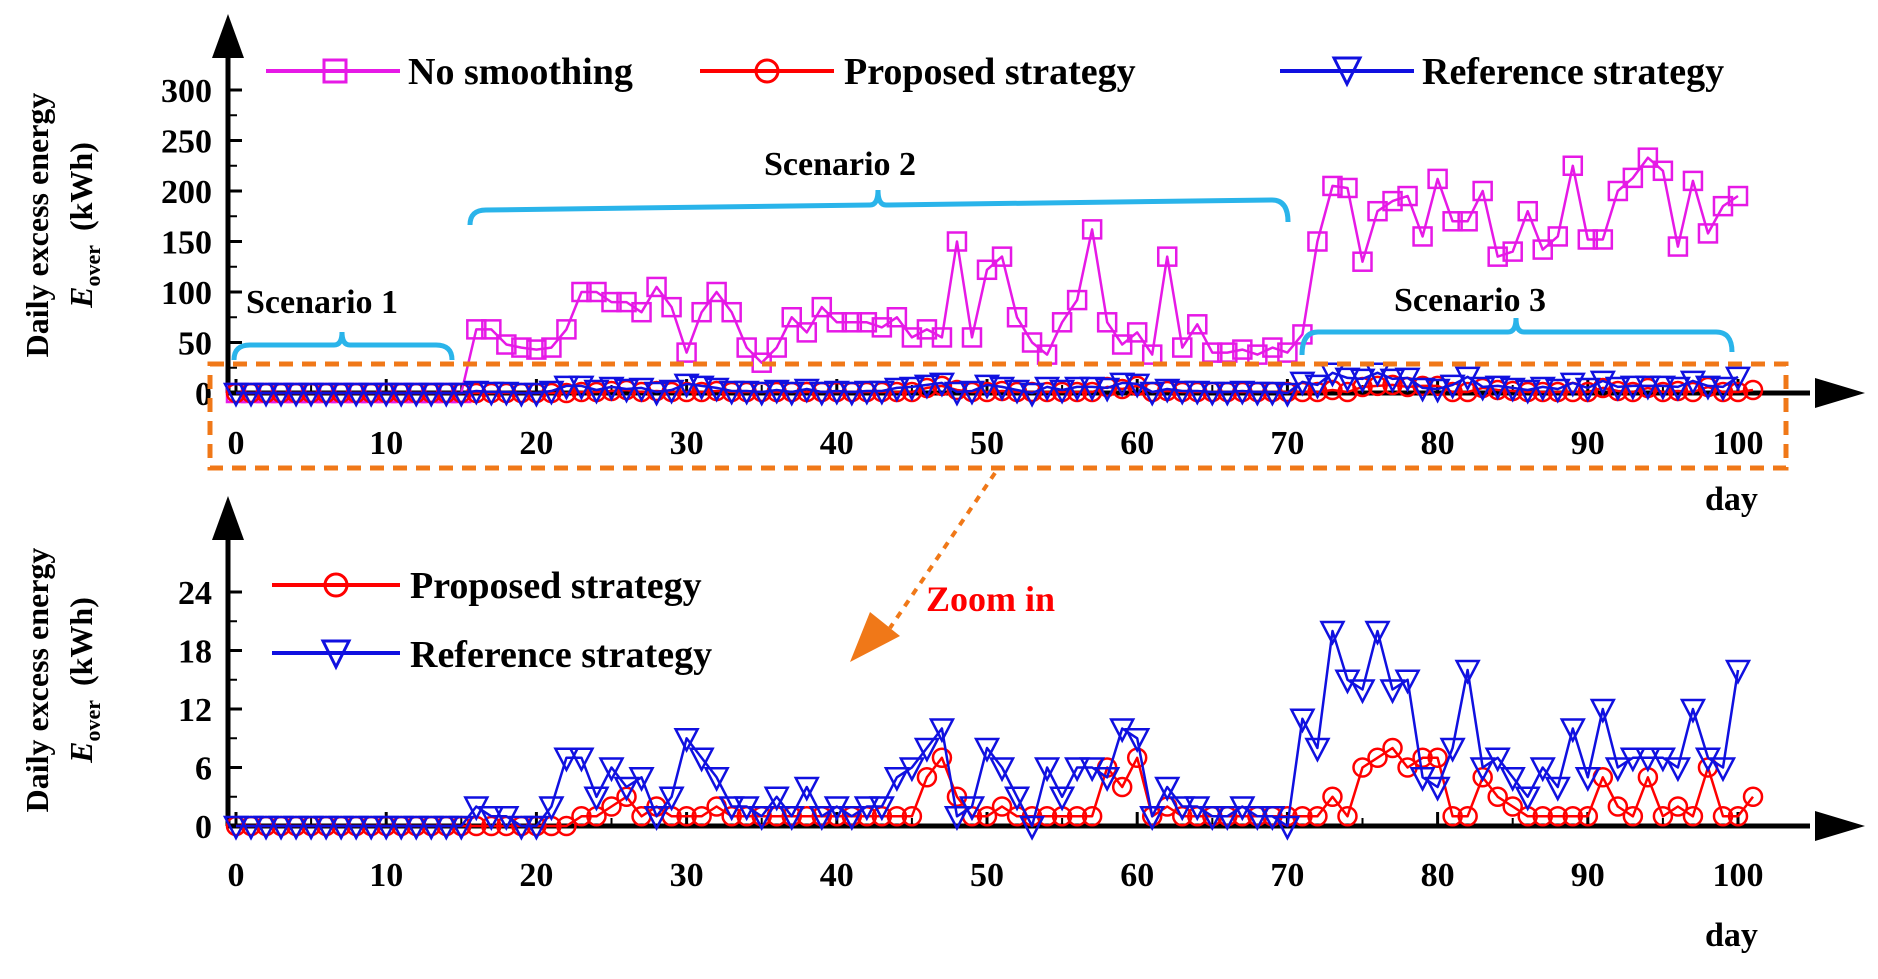 This screenshot has height=979, width=1878. What do you see at coordinates (1588, 875) in the screenshot?
I see `bottom-xtick-label: 90` at bounding box center [1588, 875].